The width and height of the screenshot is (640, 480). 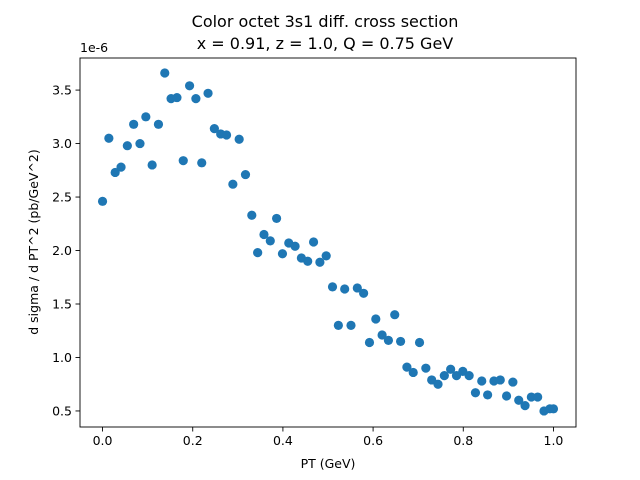 I want to click on x-tick-label: 1.0, so click(x=554, y=440).